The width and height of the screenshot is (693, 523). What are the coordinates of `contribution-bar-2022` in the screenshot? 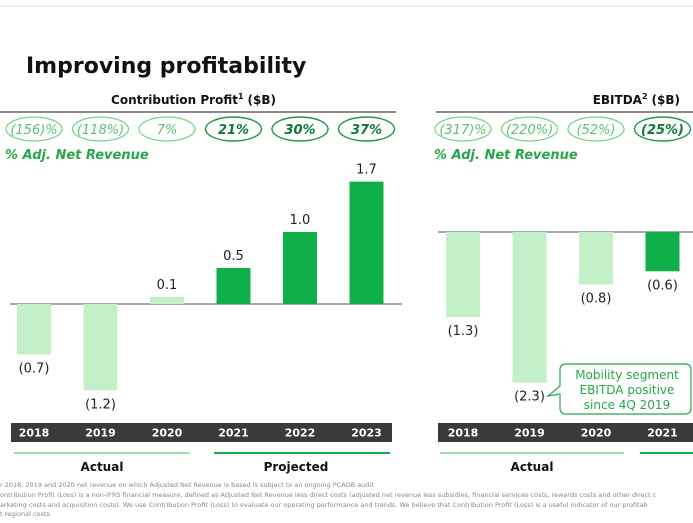 It's located at (300, 268).